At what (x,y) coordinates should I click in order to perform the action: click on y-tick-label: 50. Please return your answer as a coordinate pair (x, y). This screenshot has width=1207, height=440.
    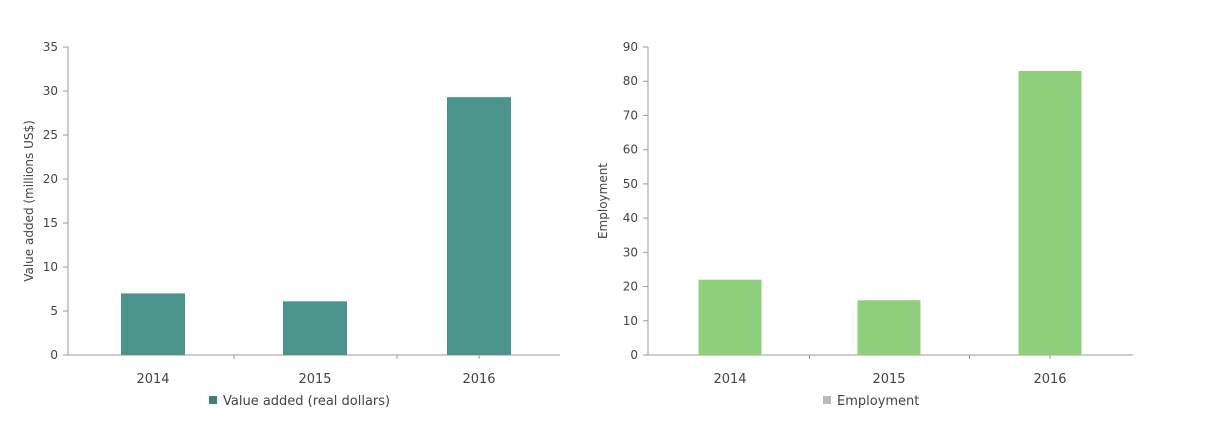
    Looking at the image, I should click on (630, 184).